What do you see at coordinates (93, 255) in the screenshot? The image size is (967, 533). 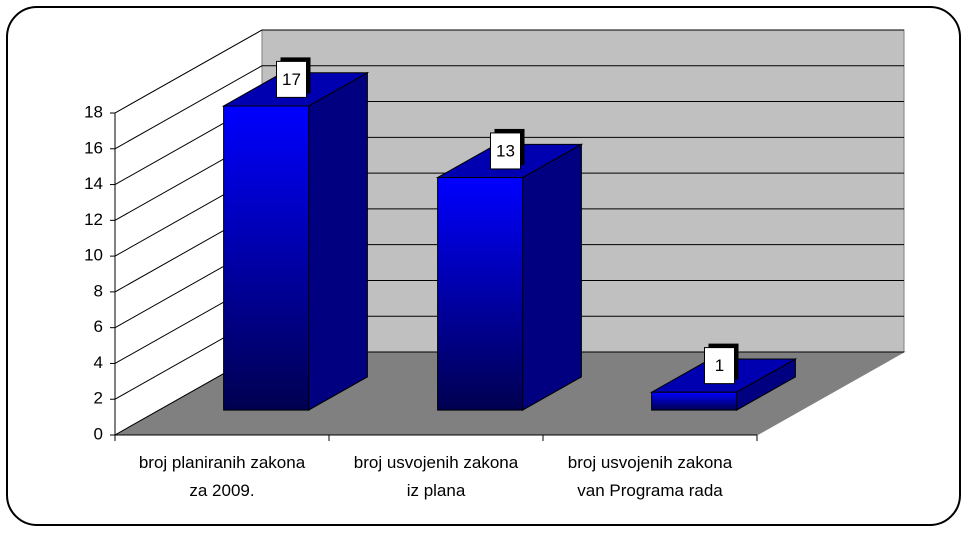 I see `y-tick-label: 10` at bounding box center [93, 255].